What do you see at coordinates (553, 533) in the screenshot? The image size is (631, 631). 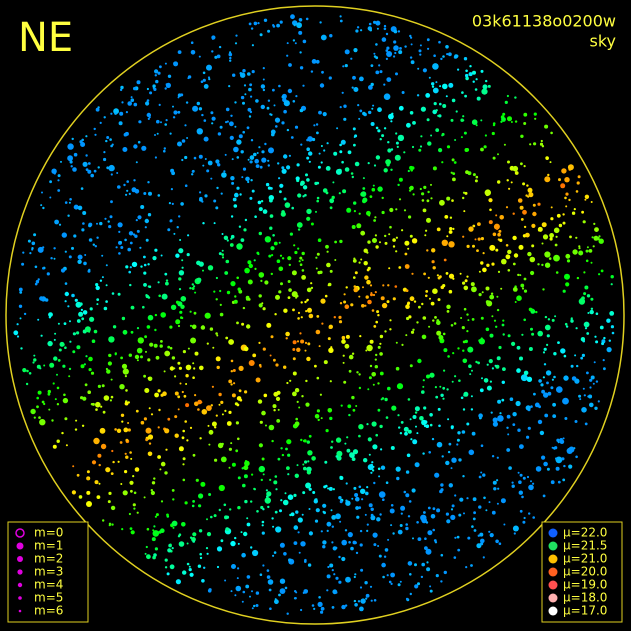 I see `brightness-marker` at bounding box center [553, 533].